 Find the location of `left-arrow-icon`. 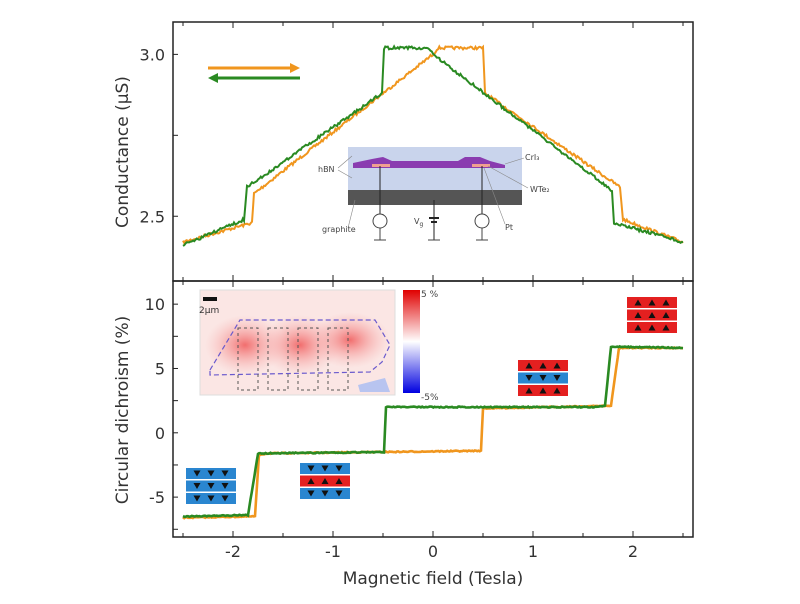

left-arrow-icon is located at coordinates (213, 78).